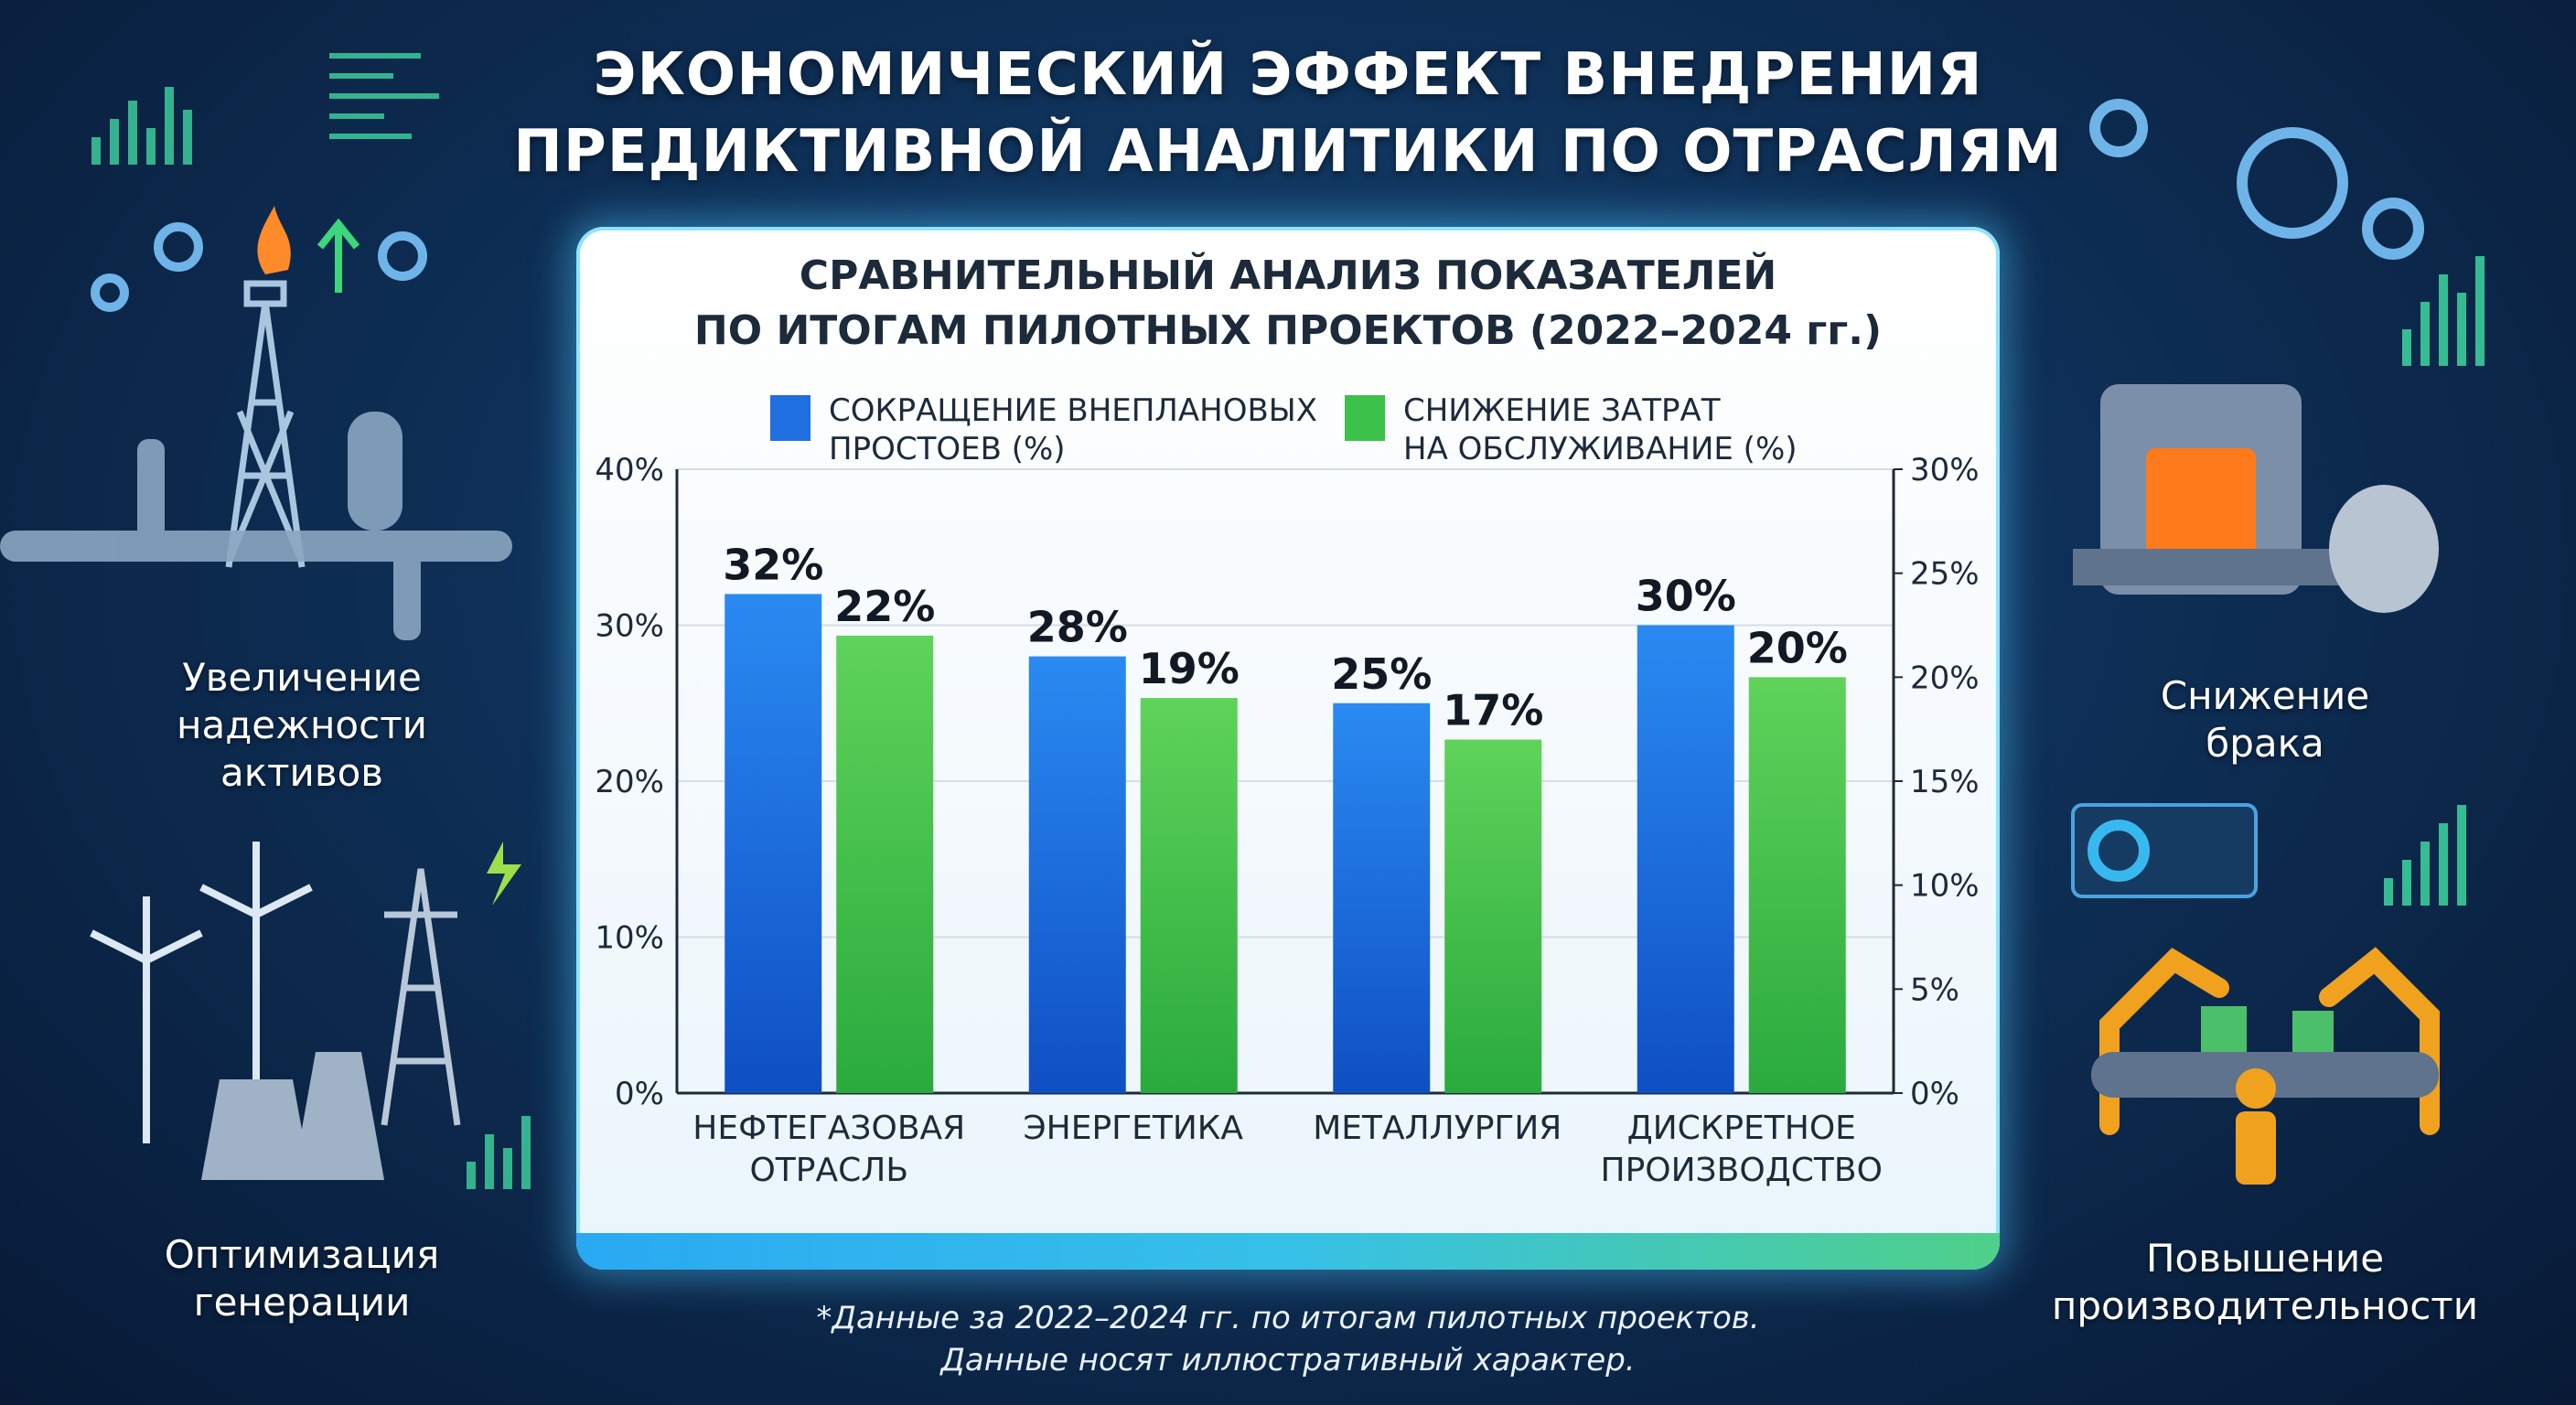  Describe the element at coordinates (1288, 1360) in the screenshot. I see `footnote-line-2: Данные носят иллюстративный характер.` at that location.